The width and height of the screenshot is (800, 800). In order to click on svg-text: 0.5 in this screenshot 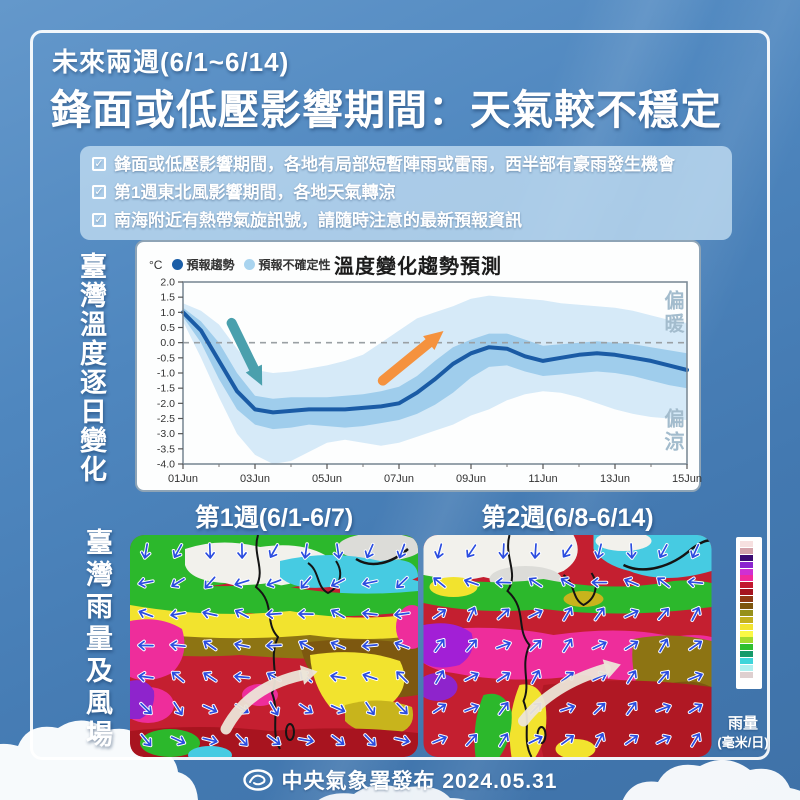, I will do `click(167, 328)`.